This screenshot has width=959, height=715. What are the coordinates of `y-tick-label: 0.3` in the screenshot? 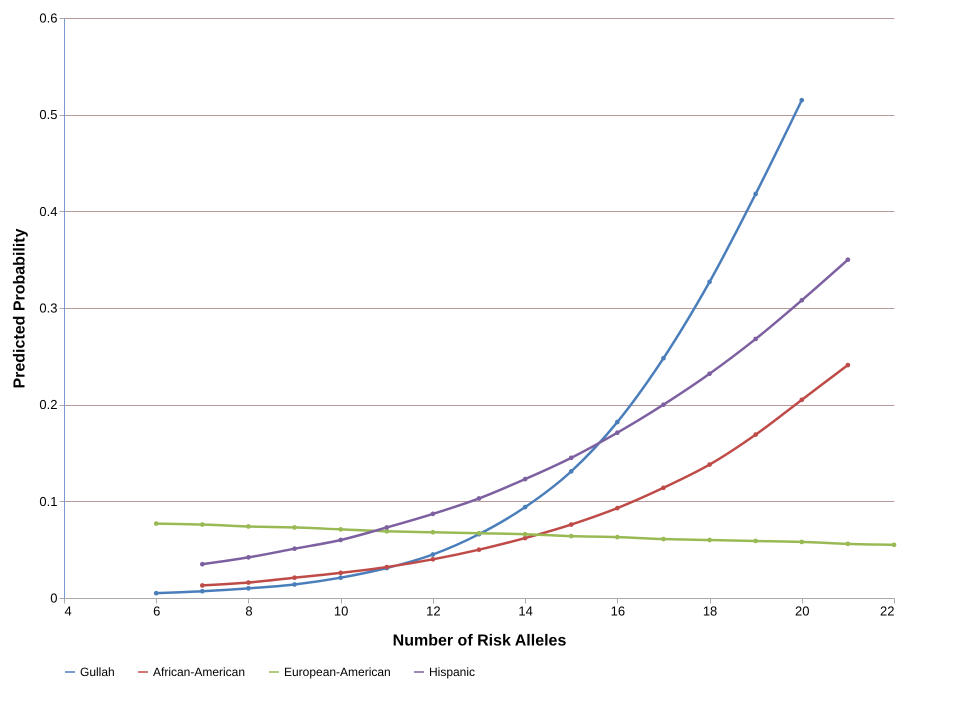 It's located at (48, 308).